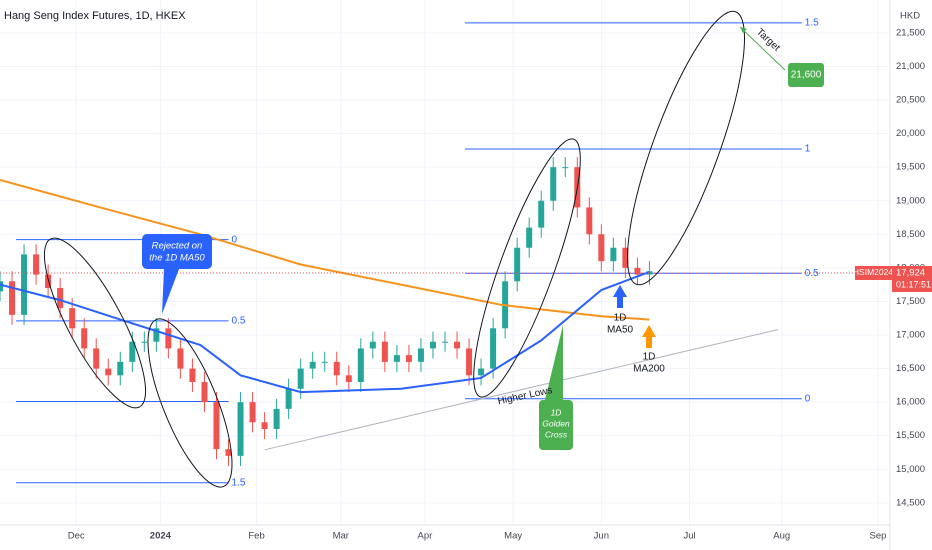 The width and height of the screenshot is (932, 550). I want to click on chart-title: Hang Seng Index Futures, 1D, HKEX, so click(95, 16).